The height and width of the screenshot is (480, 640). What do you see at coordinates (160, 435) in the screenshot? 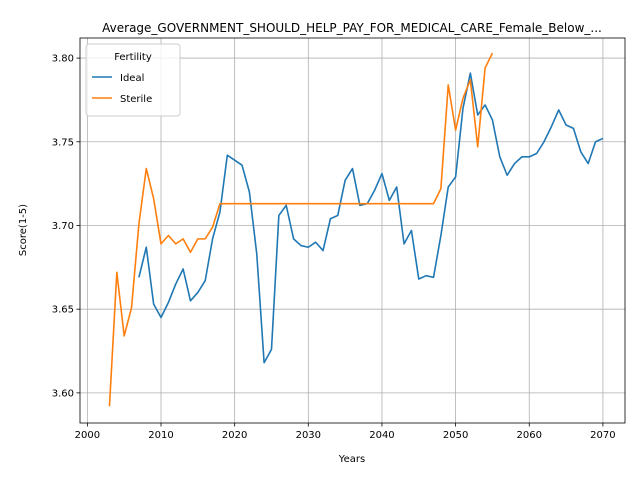
I see `x-tick-label: 2010` at bounding box center [160, 435].